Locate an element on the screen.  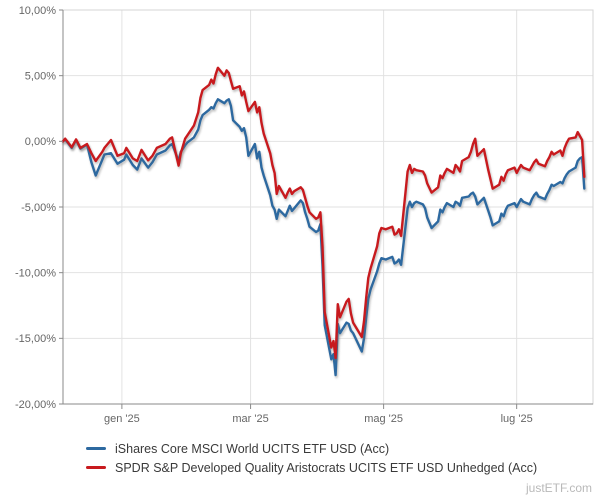
x-axis-tick-label: mar '25 is located at coordinates (250, 419).